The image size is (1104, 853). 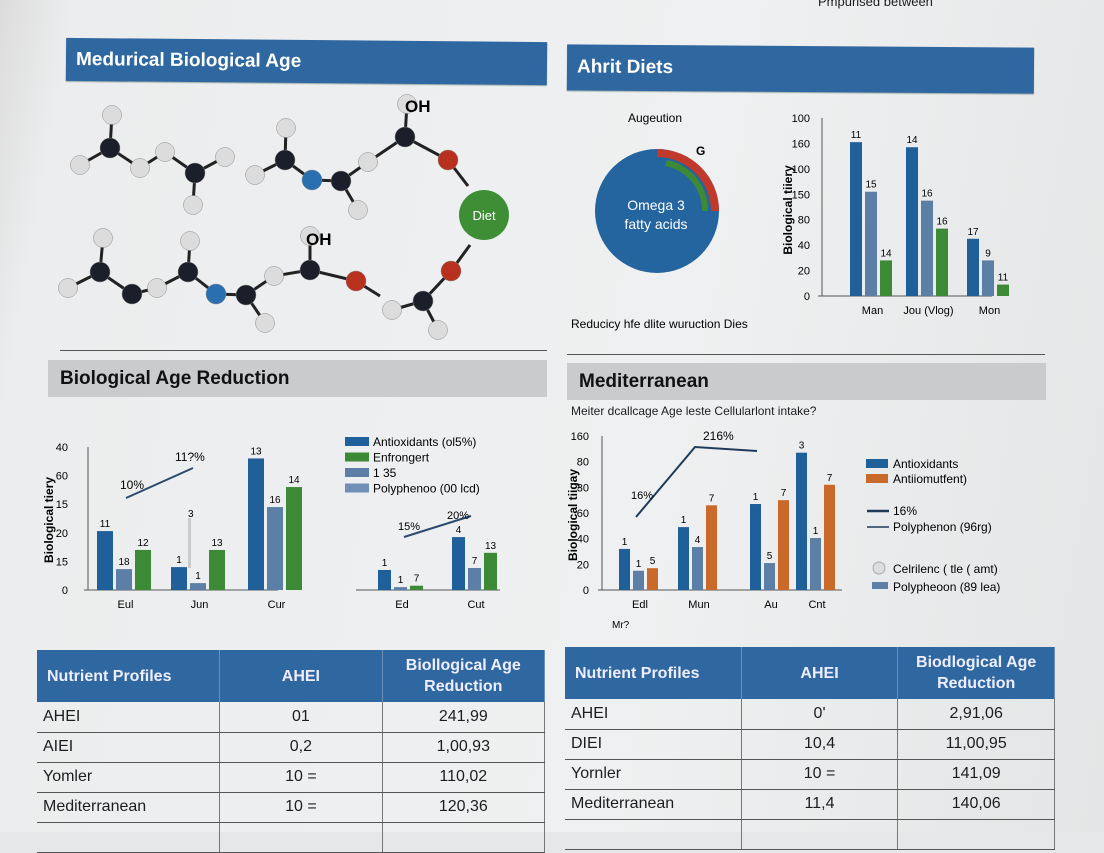 I want to click on divider, so click(x=303, y=350).